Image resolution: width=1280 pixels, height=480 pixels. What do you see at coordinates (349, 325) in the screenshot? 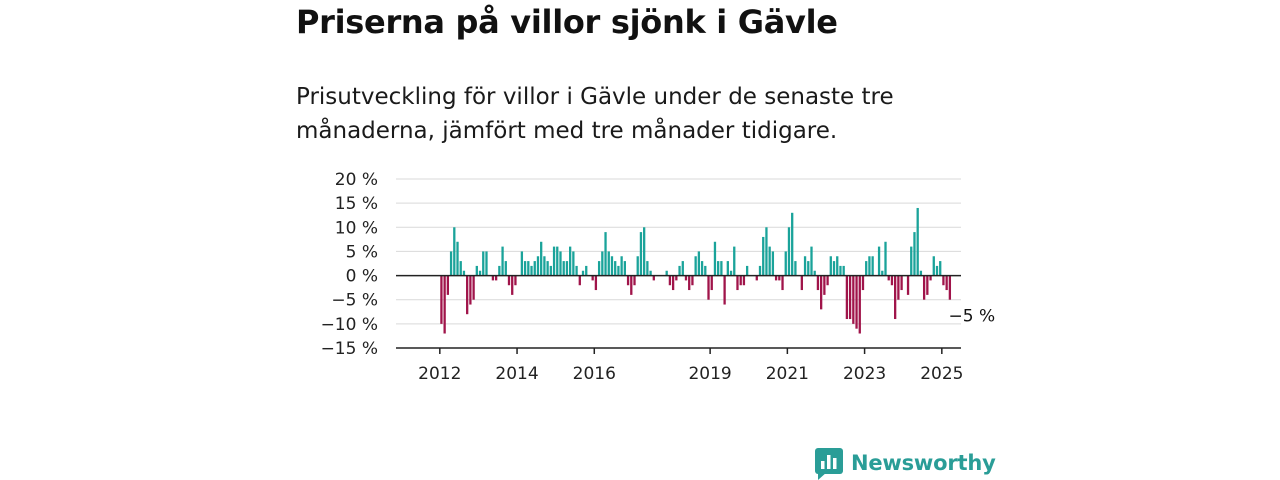
I see `y-tick-label: −10 %` at bounding box center [349, 325].